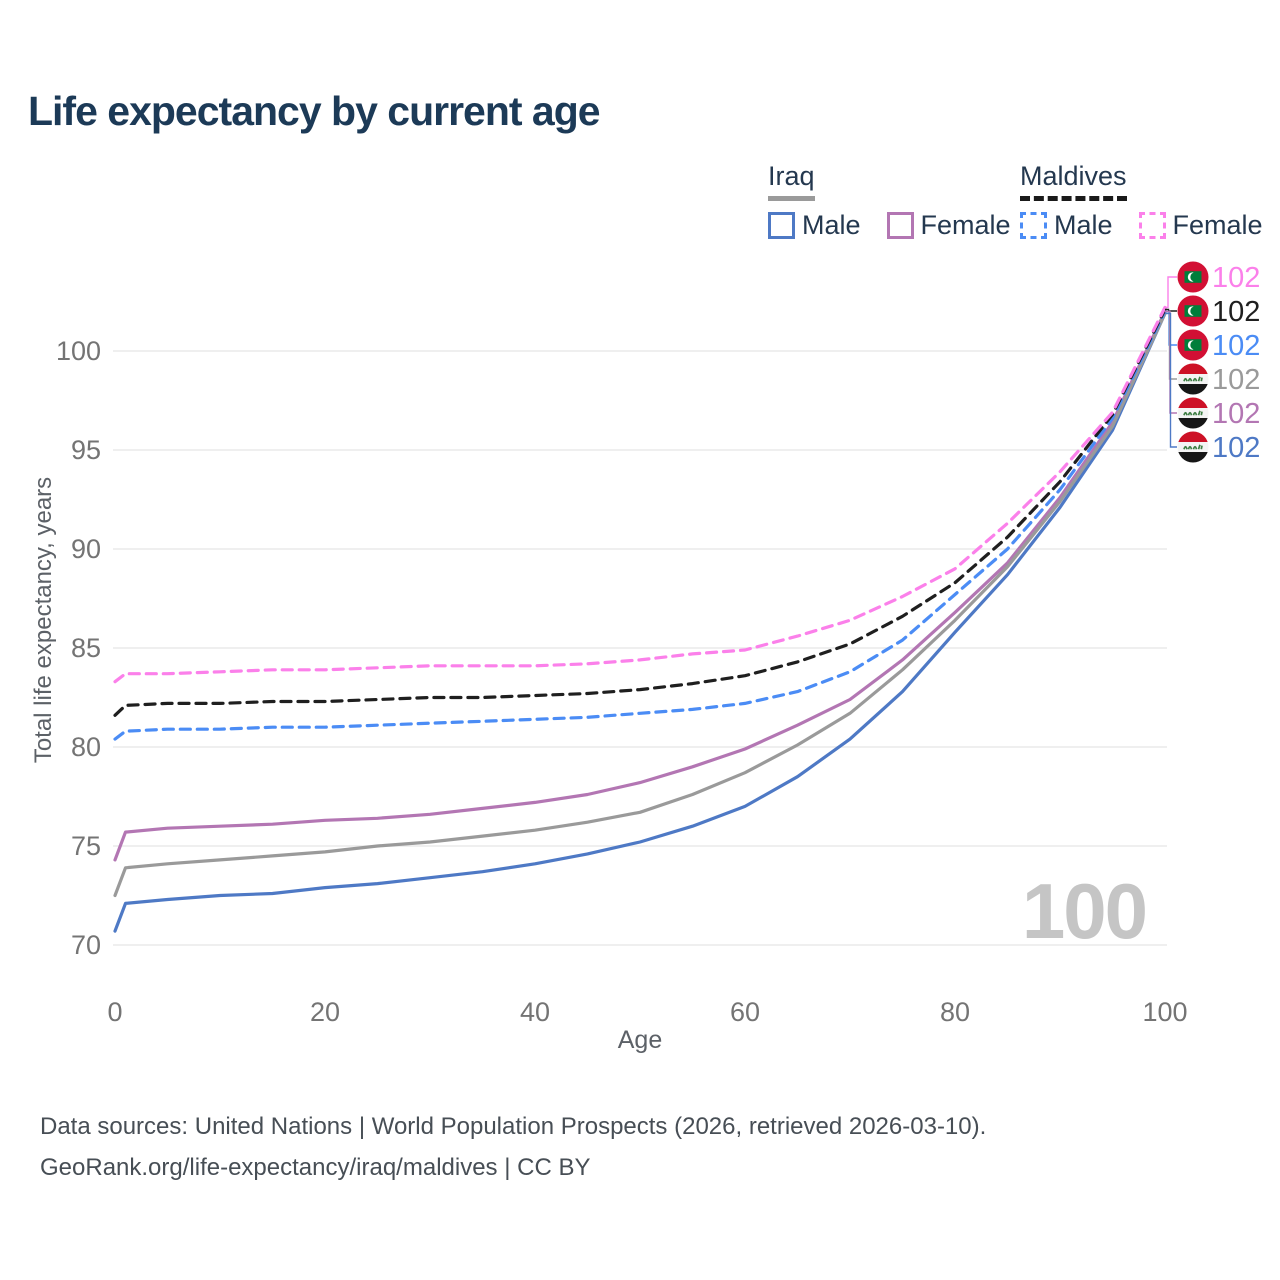 This screenshot has height=1280, width=1280. I want to click on end-label-leader-maldives-female, so click(1171, 292).